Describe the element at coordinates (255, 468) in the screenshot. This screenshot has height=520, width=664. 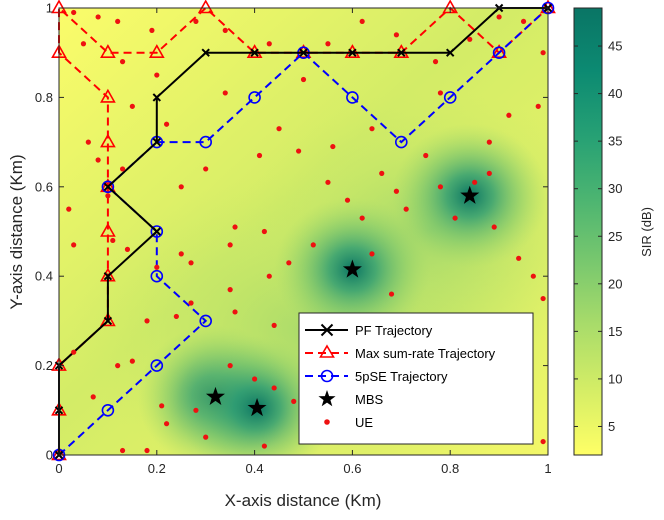
I see `x-tick-label: 0.4` at that location.